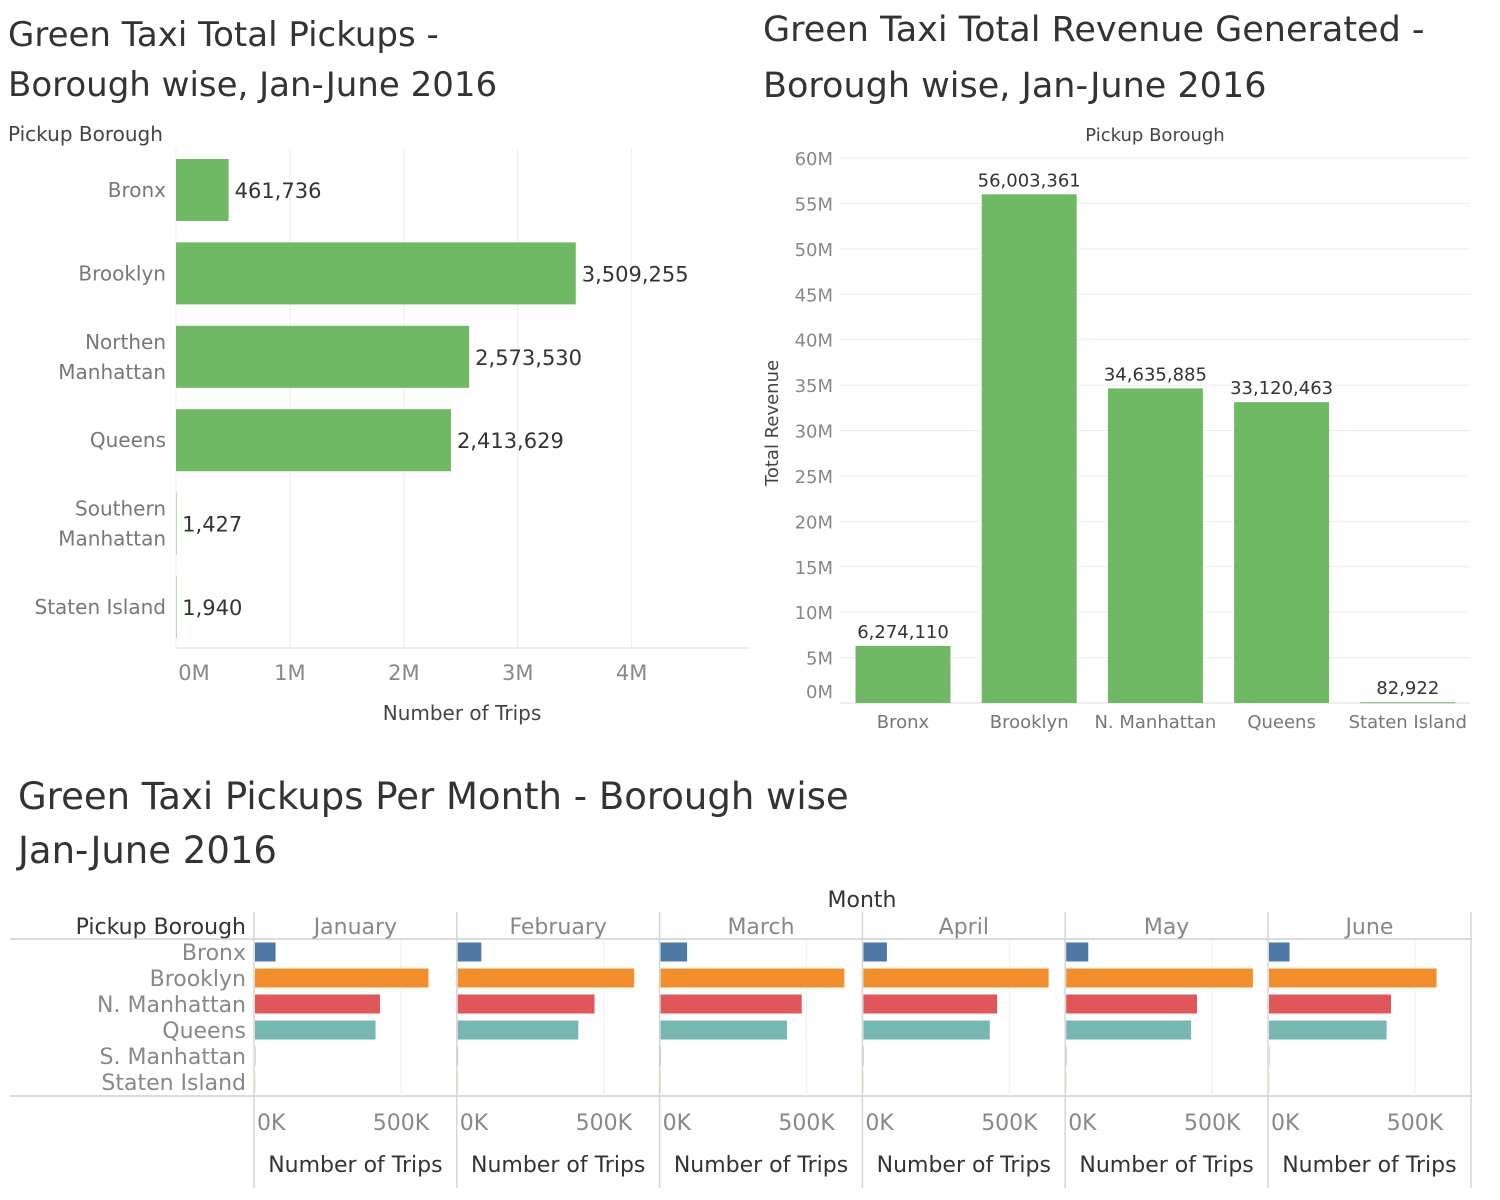 The height and width of the screenshot is (1200, 1500). I want to click on pickups-category-label: Staten Island, so click(100, 607).